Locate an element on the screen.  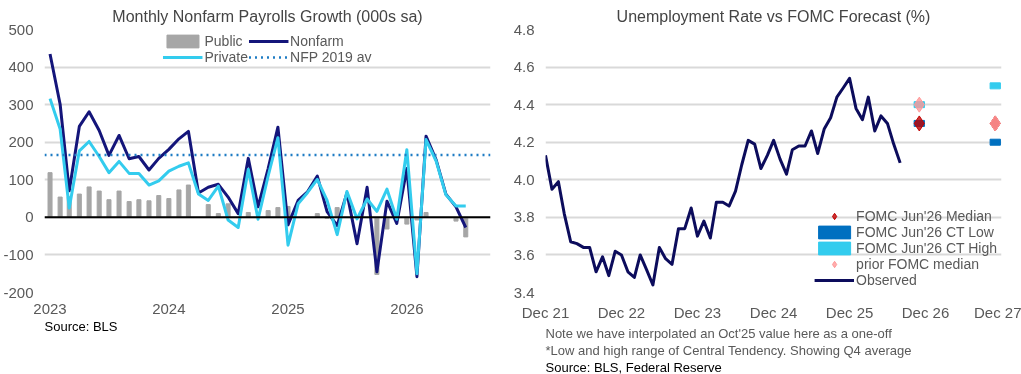
y-tick-label: -100 is located at coordinates (18, 254).